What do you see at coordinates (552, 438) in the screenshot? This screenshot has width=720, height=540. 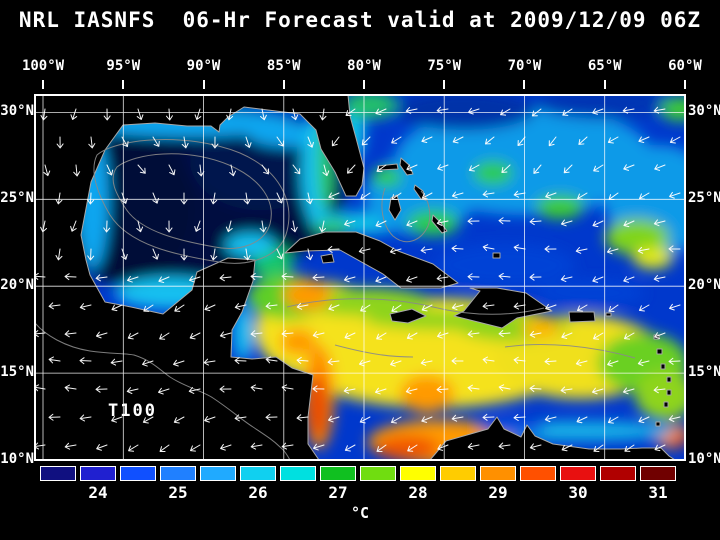 I see `south-america-land` at bounding box center [552, 438].